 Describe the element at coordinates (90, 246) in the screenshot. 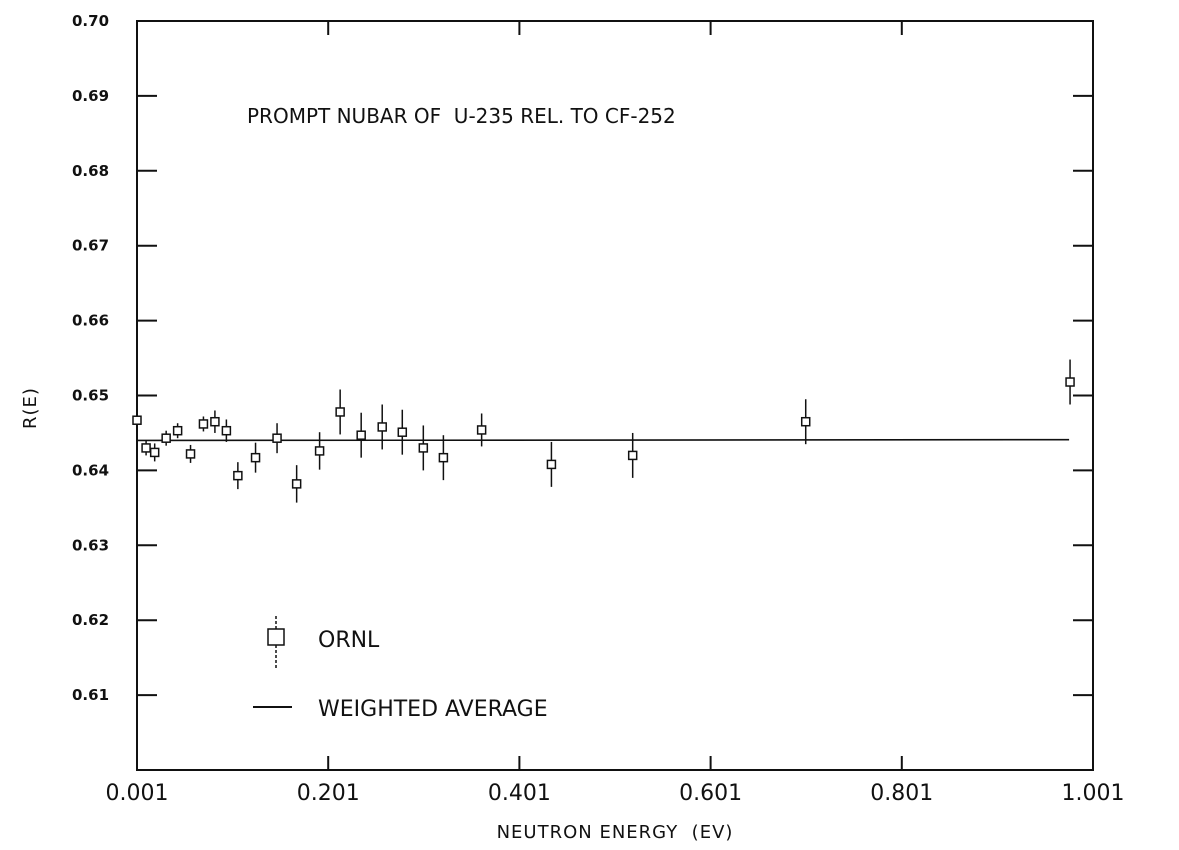

I see `y-tick-label: 0.67` at that location.